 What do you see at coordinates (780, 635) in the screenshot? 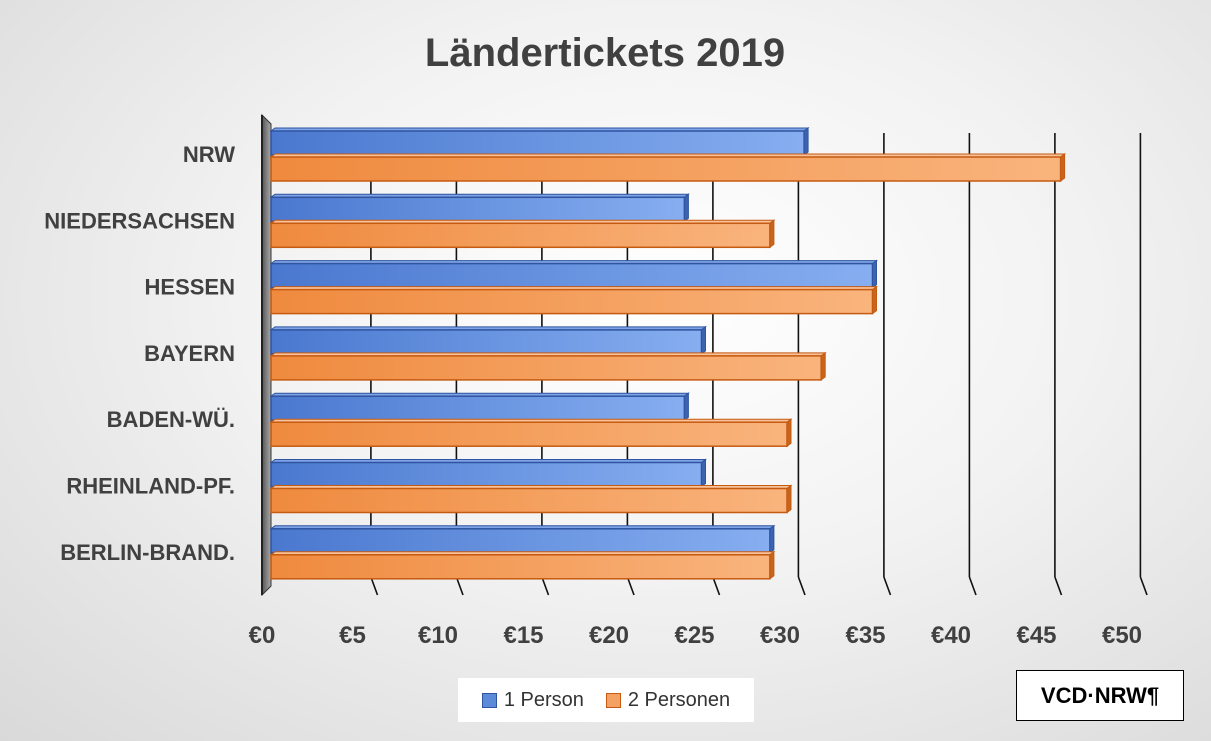
I see `x-tick-label: €30` at bounding box center [780, 635].